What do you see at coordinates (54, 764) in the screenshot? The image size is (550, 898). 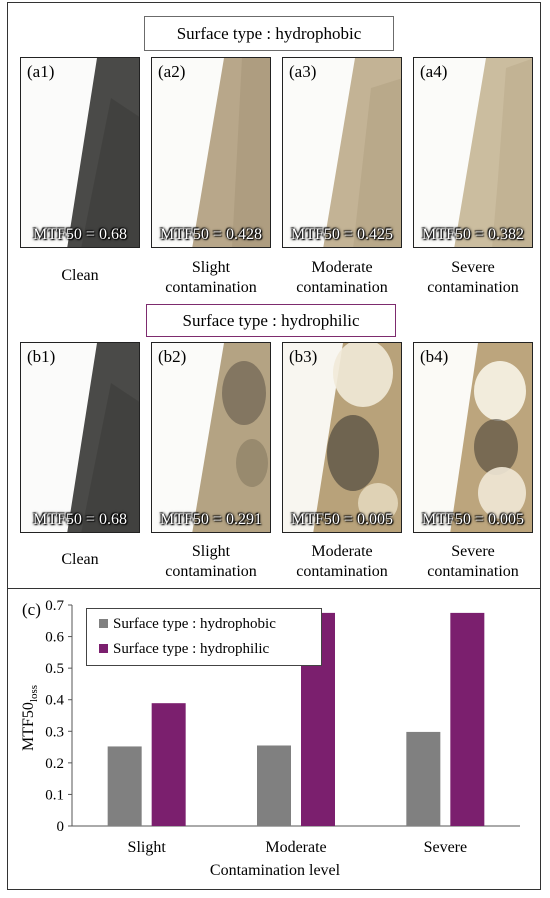 I see `y-tick-label: 0.2` at bounding box center [54, 764].